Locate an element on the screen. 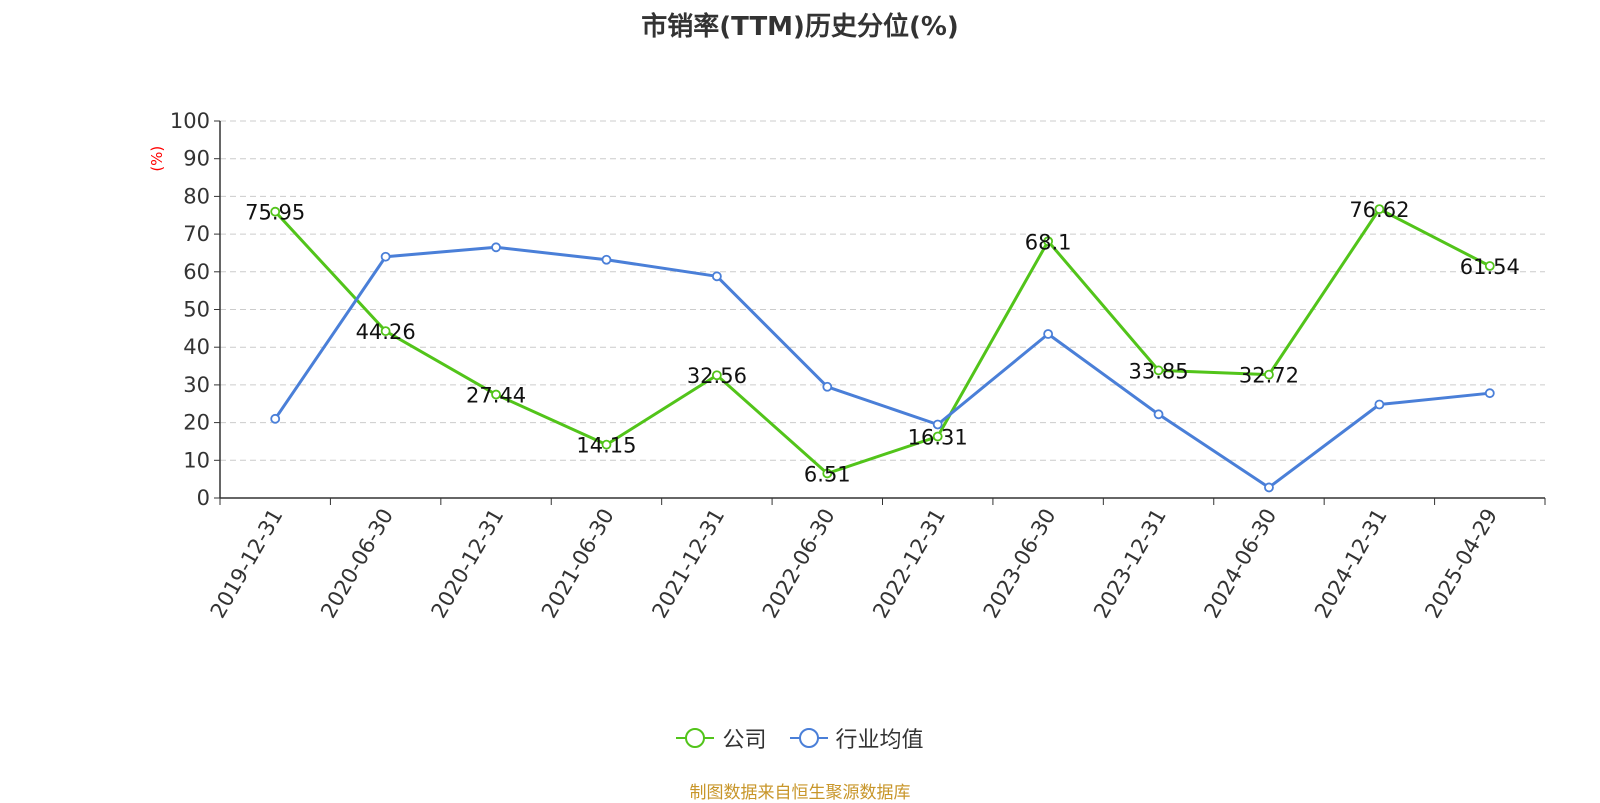 The image size is (1600, 803). y-tick-label: 30 is located at coordinates (196, 385).